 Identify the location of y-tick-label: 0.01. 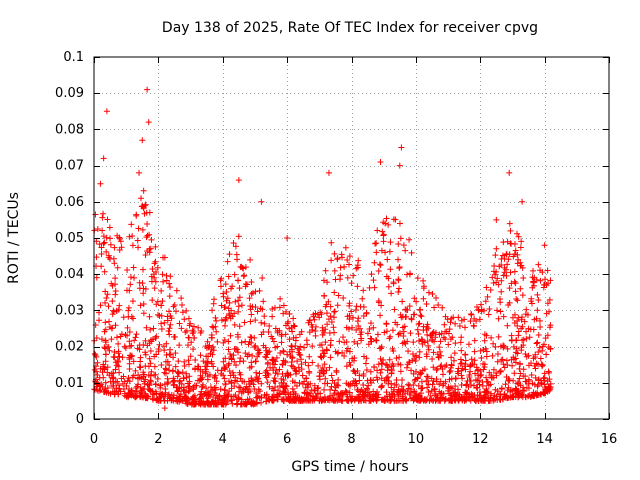
(69, 383).